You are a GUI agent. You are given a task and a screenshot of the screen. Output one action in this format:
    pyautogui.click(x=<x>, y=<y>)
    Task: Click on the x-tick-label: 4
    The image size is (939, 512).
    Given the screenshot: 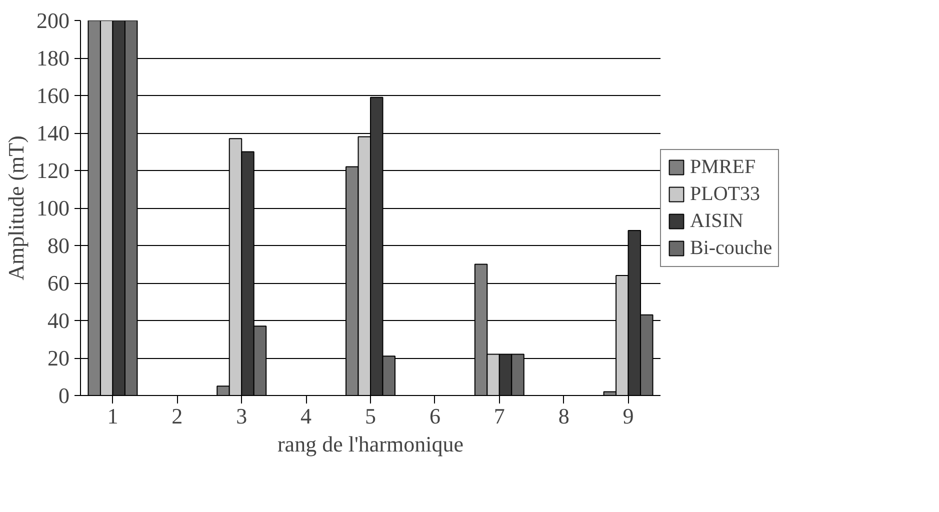 What is the action you would take?
    pyautogui.click(x=306, y=416)
    